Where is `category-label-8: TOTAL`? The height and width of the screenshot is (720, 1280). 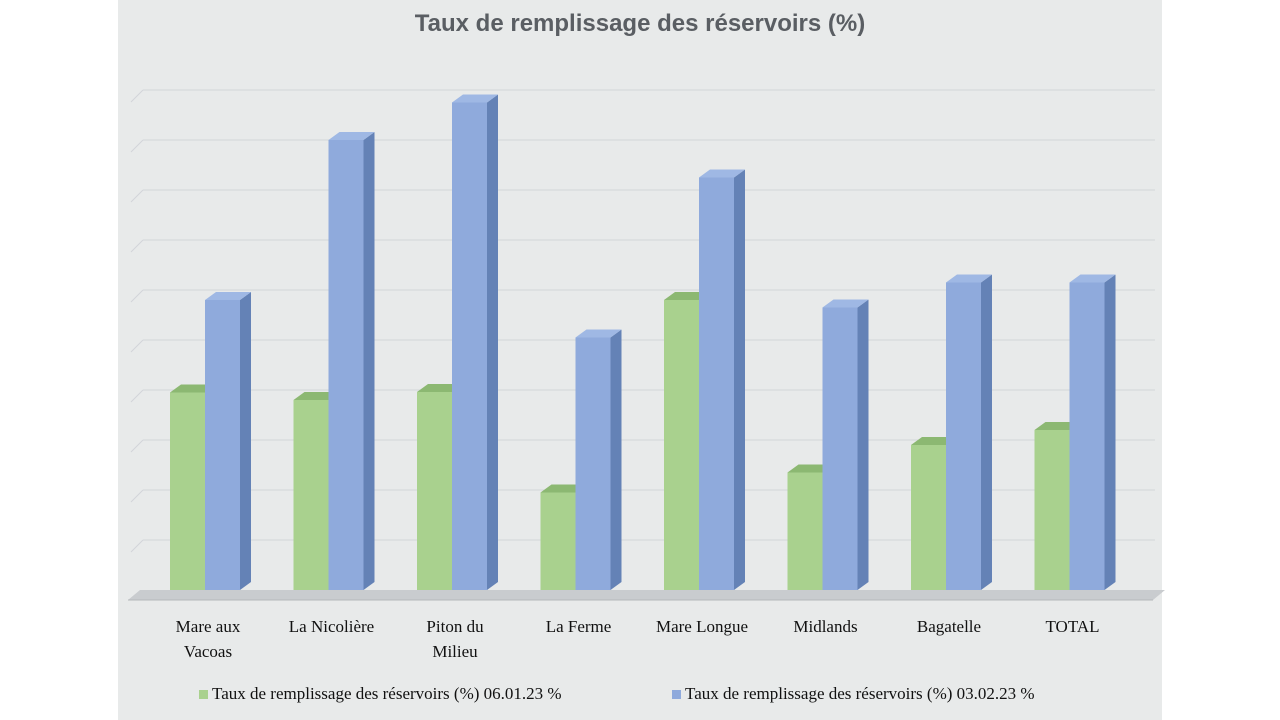
category-label-8: TOTAL is located at coordinates (1072, 626).